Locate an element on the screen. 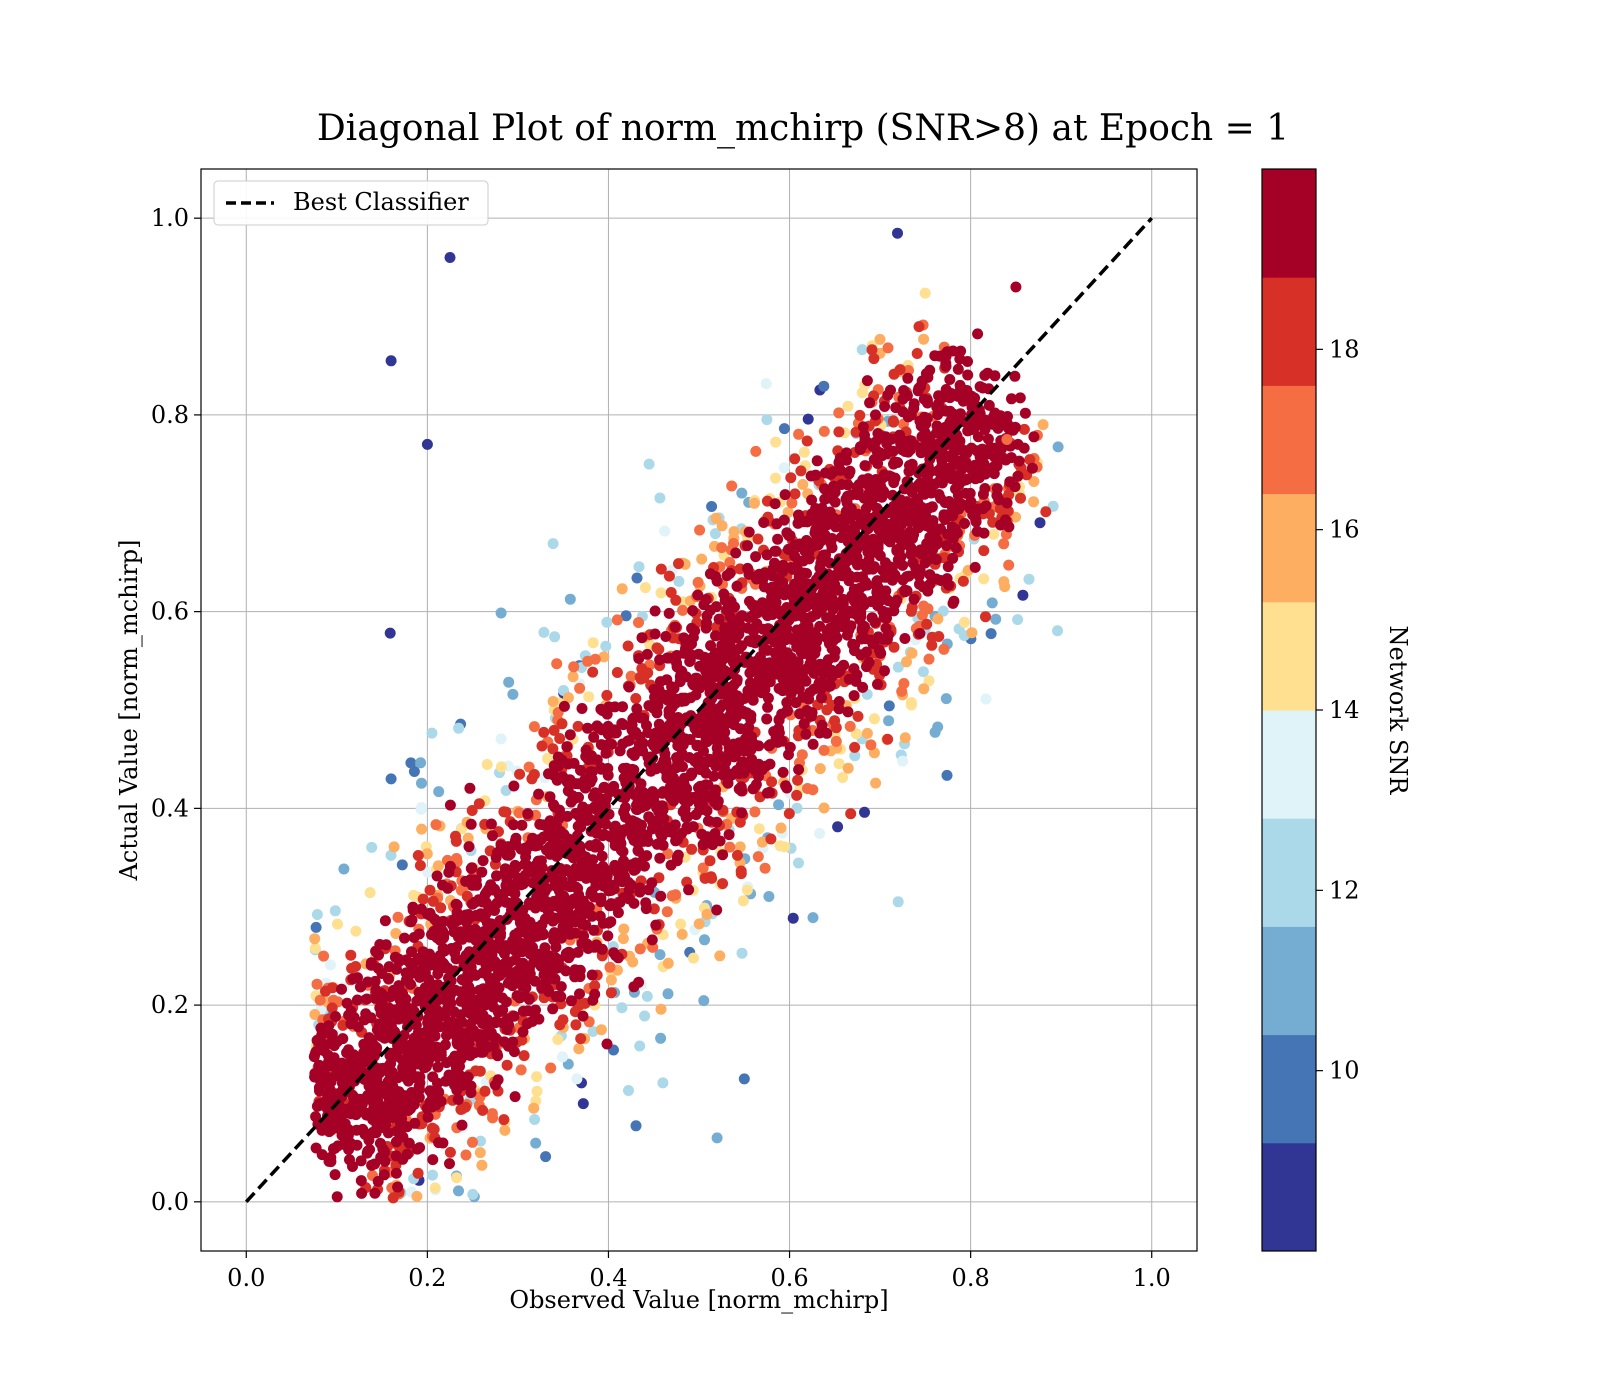 This screenshot has height=1400, width=1600. legend-label-best-classifier: Best Classifier is located at coordinates (381, 202).